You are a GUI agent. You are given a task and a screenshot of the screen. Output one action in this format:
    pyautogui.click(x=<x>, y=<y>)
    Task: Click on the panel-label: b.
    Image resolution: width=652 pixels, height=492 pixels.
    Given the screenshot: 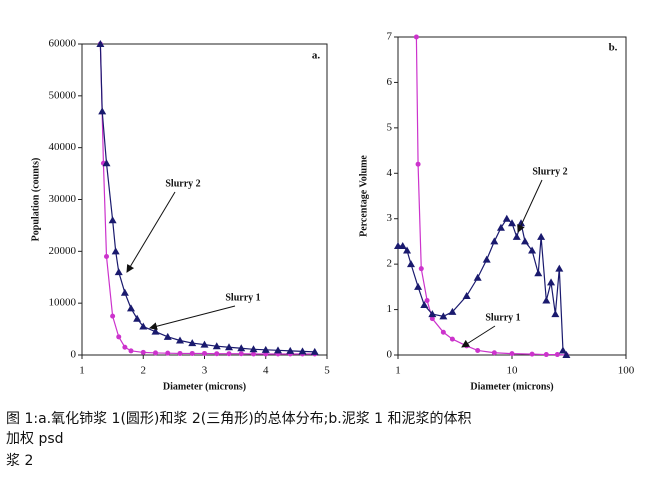 What is the action you would take?
    pyautogui.click(x=613, y=48)
    